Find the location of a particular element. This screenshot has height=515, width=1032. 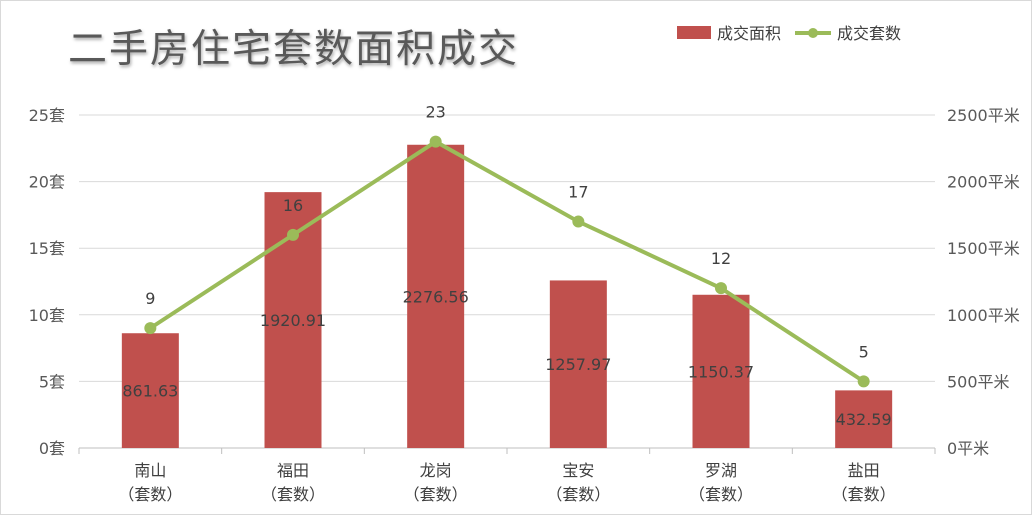

y-right-tick-label: 2000平米 is located at coordinates (983, 182).